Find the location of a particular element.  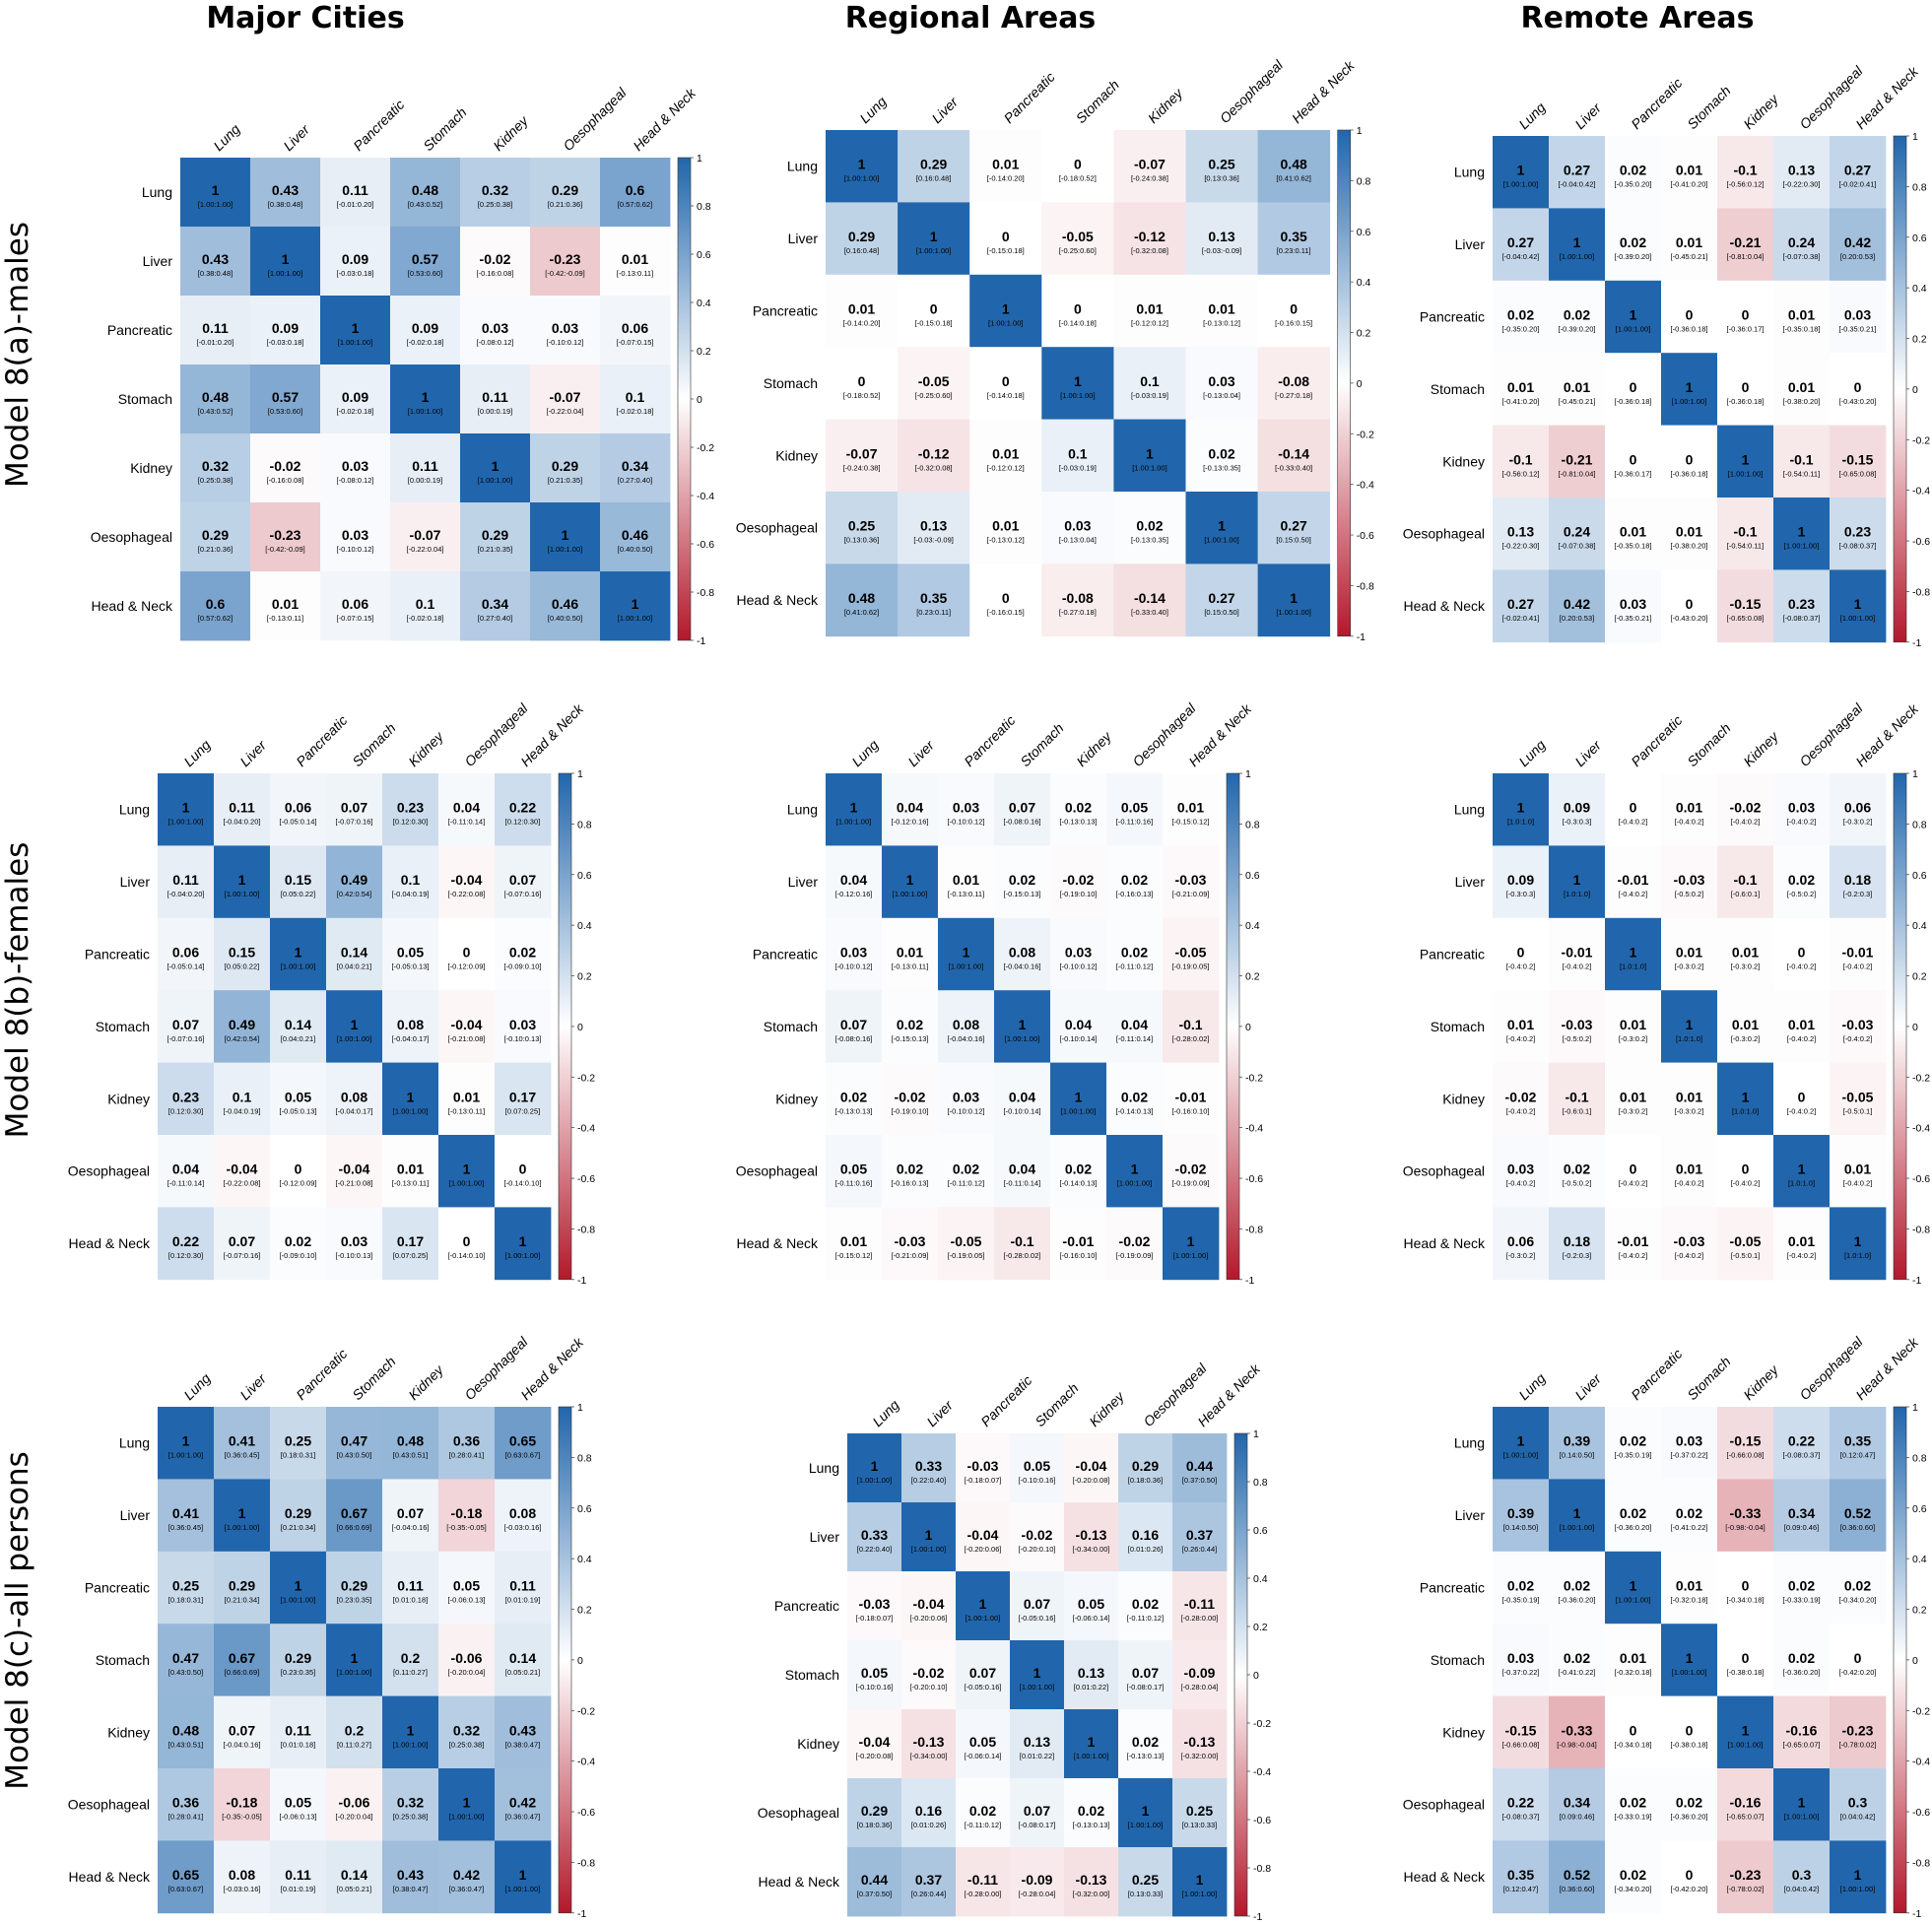

cell-value-label: -0.04 is located at coordinates (875, 1742).